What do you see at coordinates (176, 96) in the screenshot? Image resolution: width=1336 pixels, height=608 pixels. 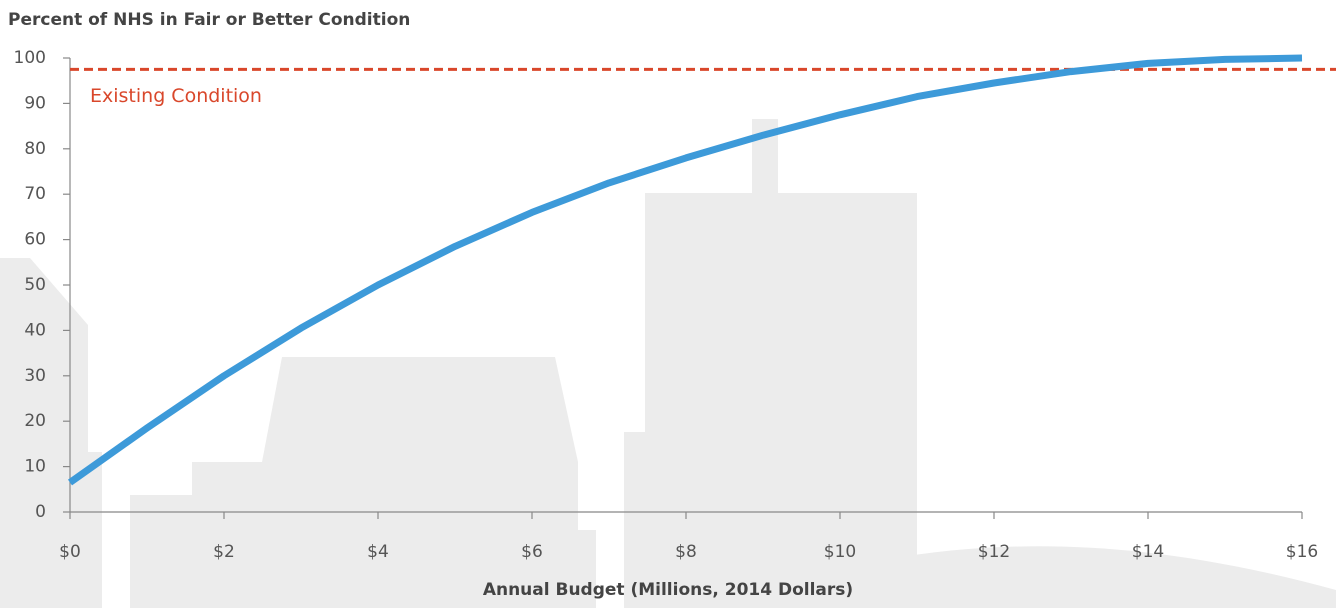 I see `reference-label: Existing Condition` at bounding box center [176, 96].